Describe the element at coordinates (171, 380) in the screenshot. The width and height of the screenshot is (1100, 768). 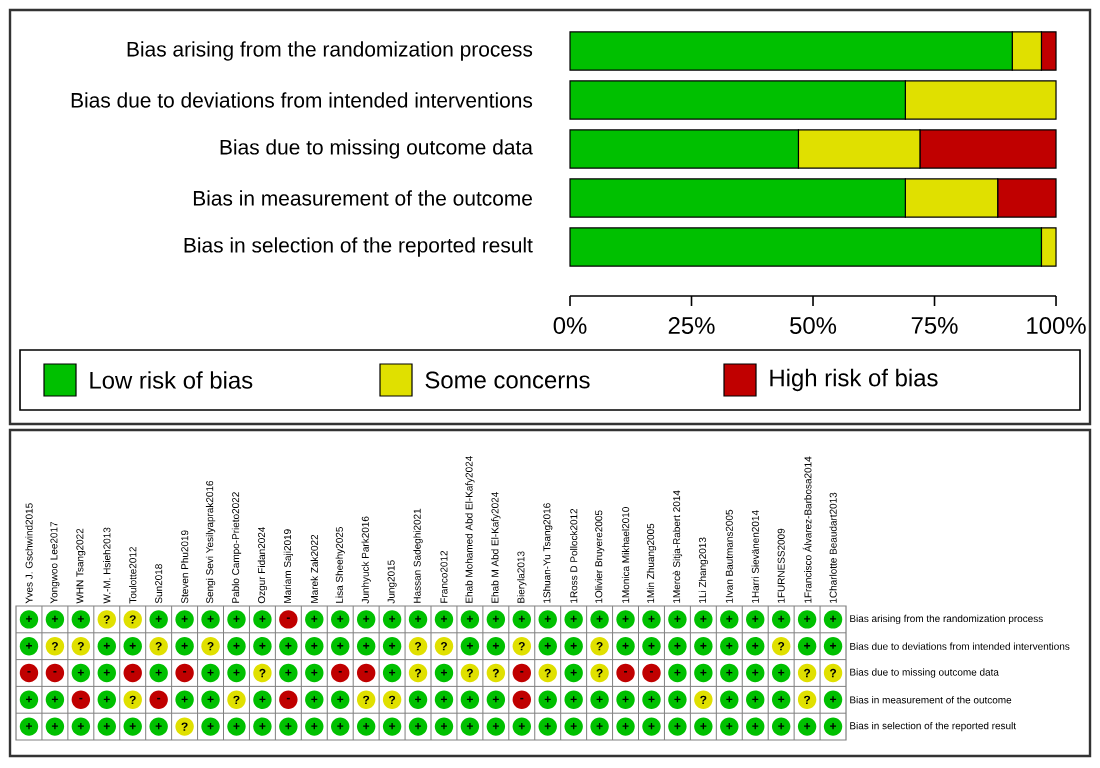
I see `legend-label: Low risk of bias` at that location.